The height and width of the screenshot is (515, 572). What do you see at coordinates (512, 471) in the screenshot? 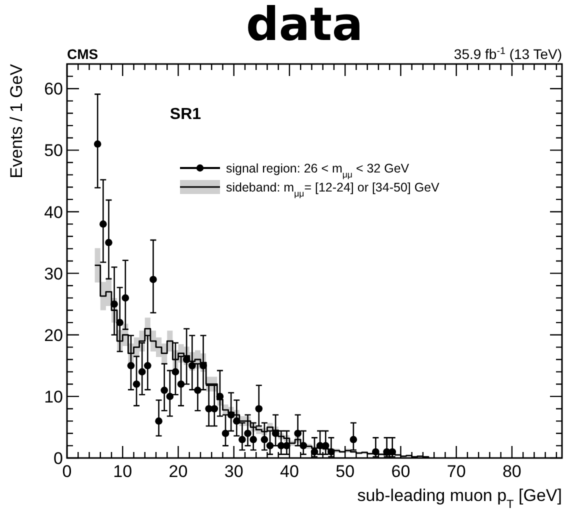
I see `x-tick-label: 80` at bounding box center [512, 471].